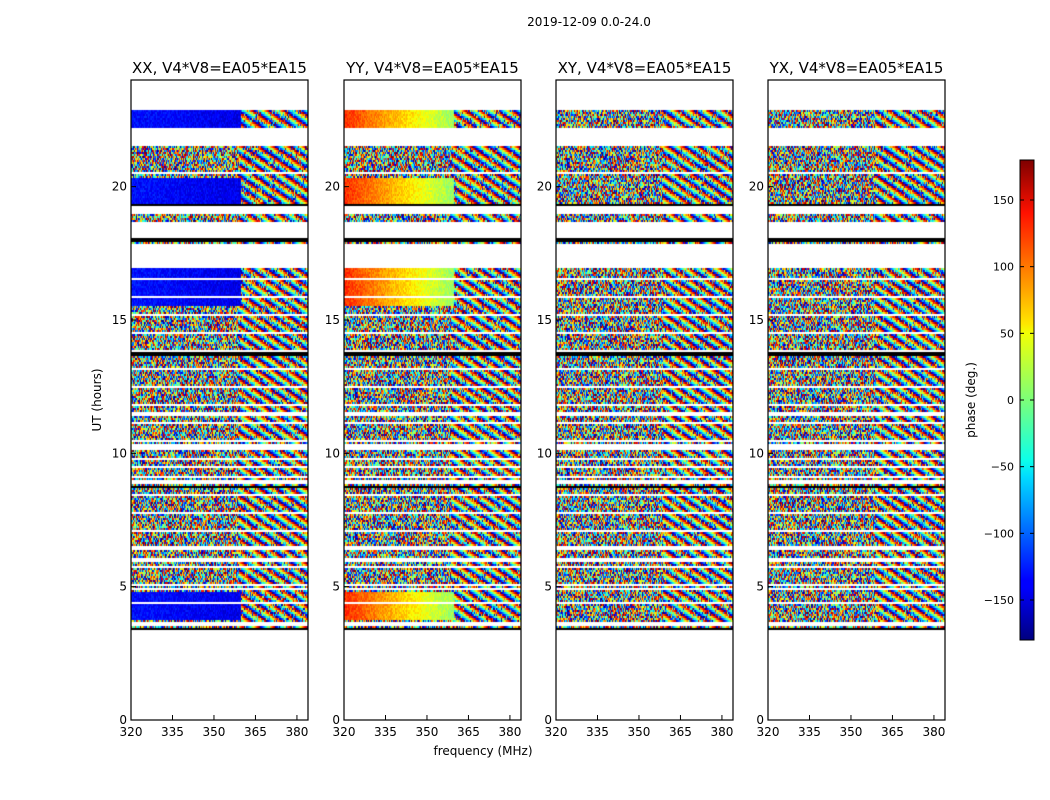 This screenshot has width=1050, height=800. Describe the element at coordinates (971, 400) in the screenshot. I see `colorbar-label: phase (deg.)` at that location.